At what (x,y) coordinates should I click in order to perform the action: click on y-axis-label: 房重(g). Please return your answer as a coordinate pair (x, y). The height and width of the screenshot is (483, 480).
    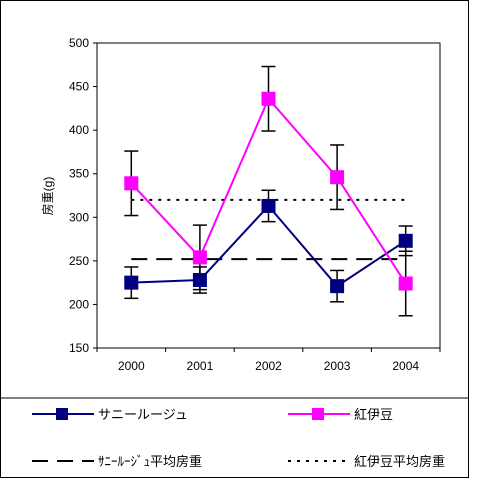
    Looking at the image, I should click on (47, 196).